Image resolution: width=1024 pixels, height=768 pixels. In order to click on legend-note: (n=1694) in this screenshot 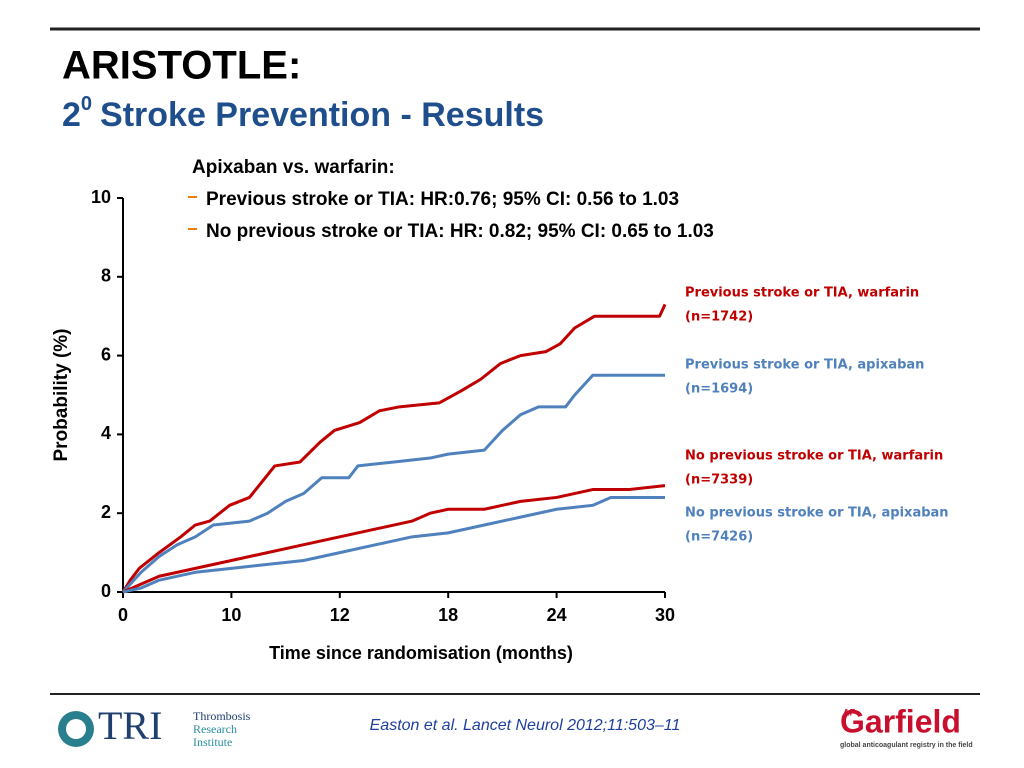, I will do `click(719, 389)`.